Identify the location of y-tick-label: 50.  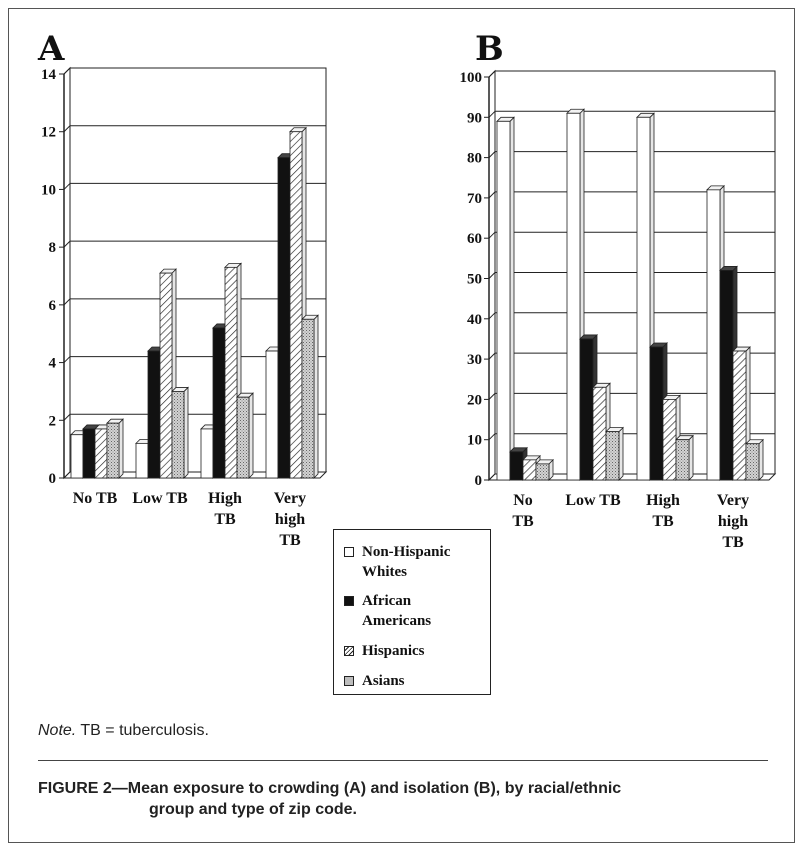
(474, 280).